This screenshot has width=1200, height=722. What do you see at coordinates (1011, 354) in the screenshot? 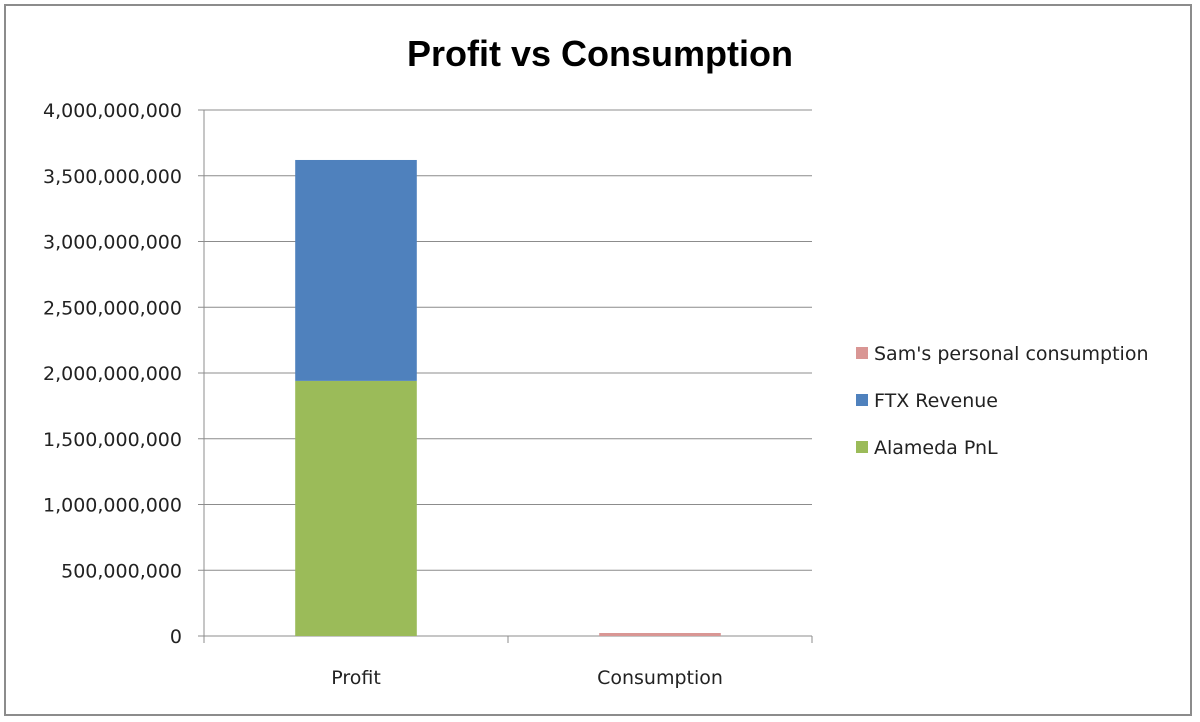
I see `legend-label: Sam's personal consumption` at bounding box center [1011, 354].